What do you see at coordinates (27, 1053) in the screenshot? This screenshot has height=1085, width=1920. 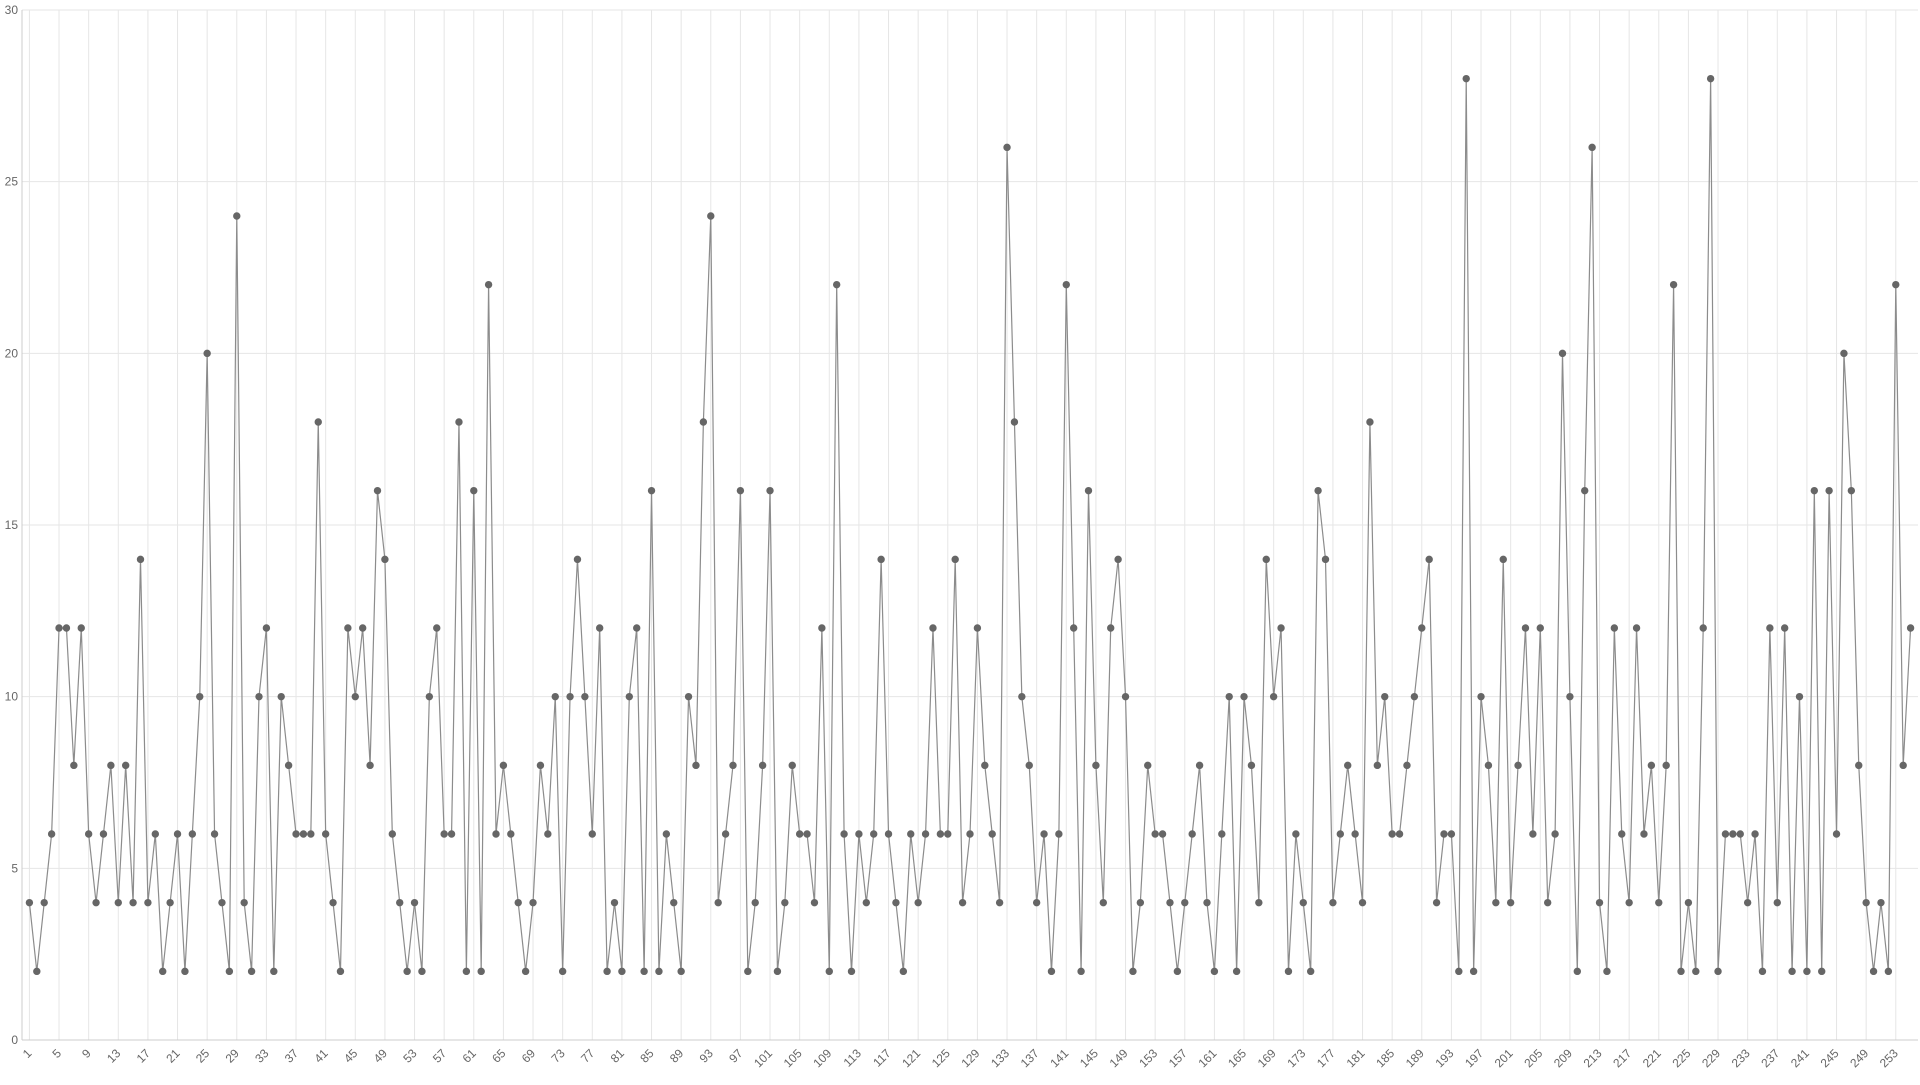 I see `x-tick-label: 1` at bounding box center [27, 1053].